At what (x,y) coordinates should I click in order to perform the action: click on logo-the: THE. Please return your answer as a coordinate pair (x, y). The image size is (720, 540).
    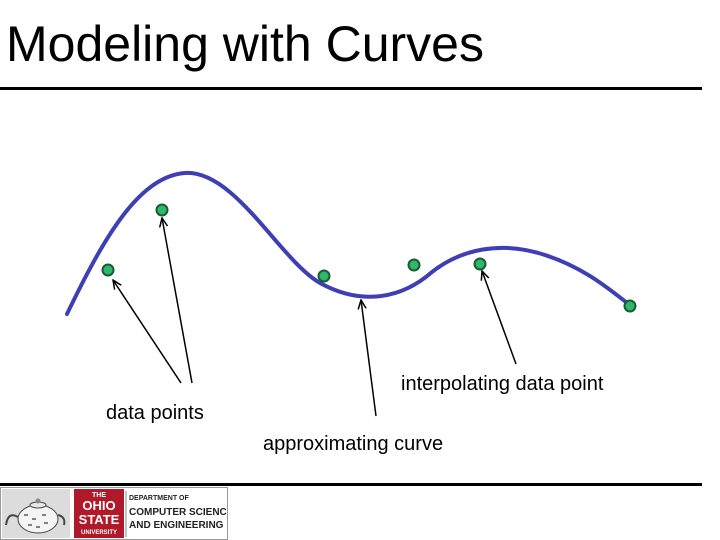
    Looking at the image, I should click on (99, 495).